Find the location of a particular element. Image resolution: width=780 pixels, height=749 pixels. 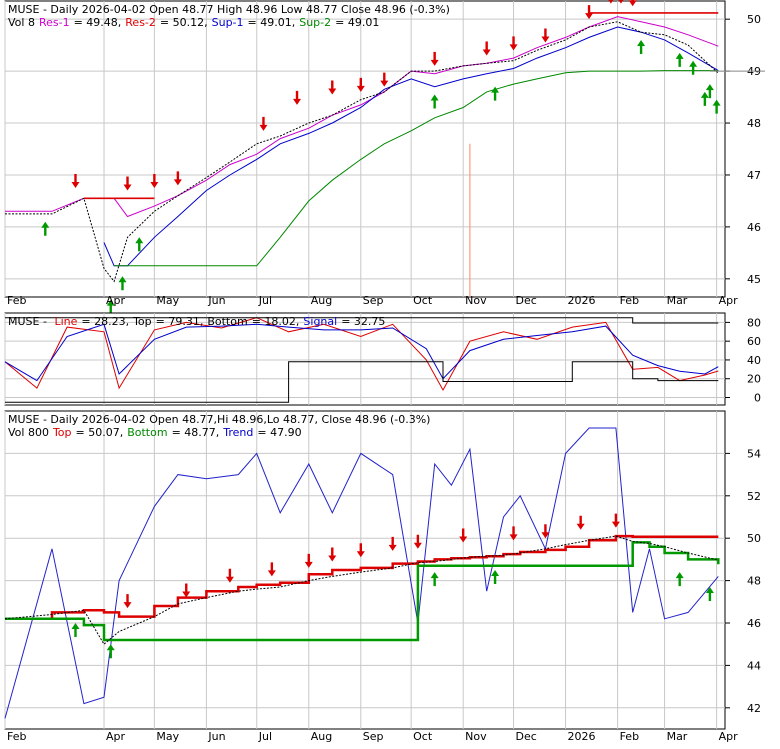

legend-segment: = 49.01 is located at coordinates (357, 22).